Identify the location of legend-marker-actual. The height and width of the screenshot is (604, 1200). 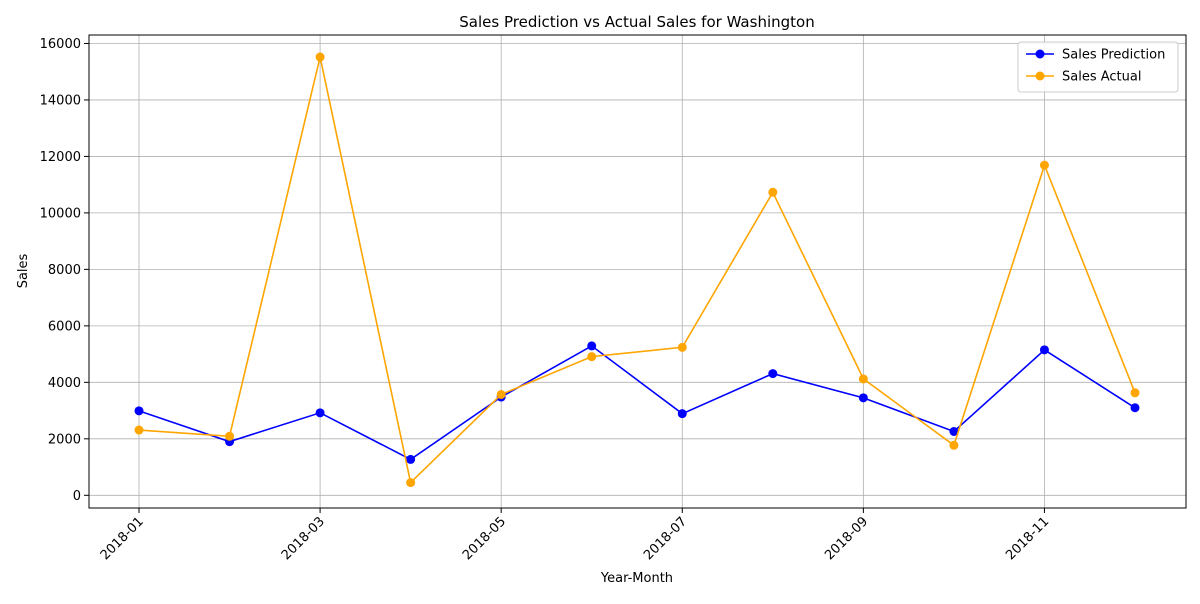
(1040, 76).